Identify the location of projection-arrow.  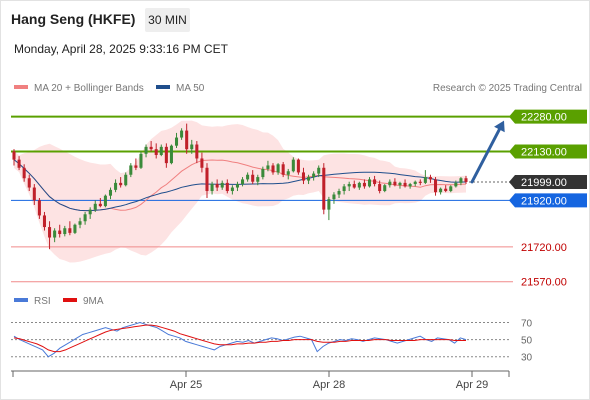
(487, 152).